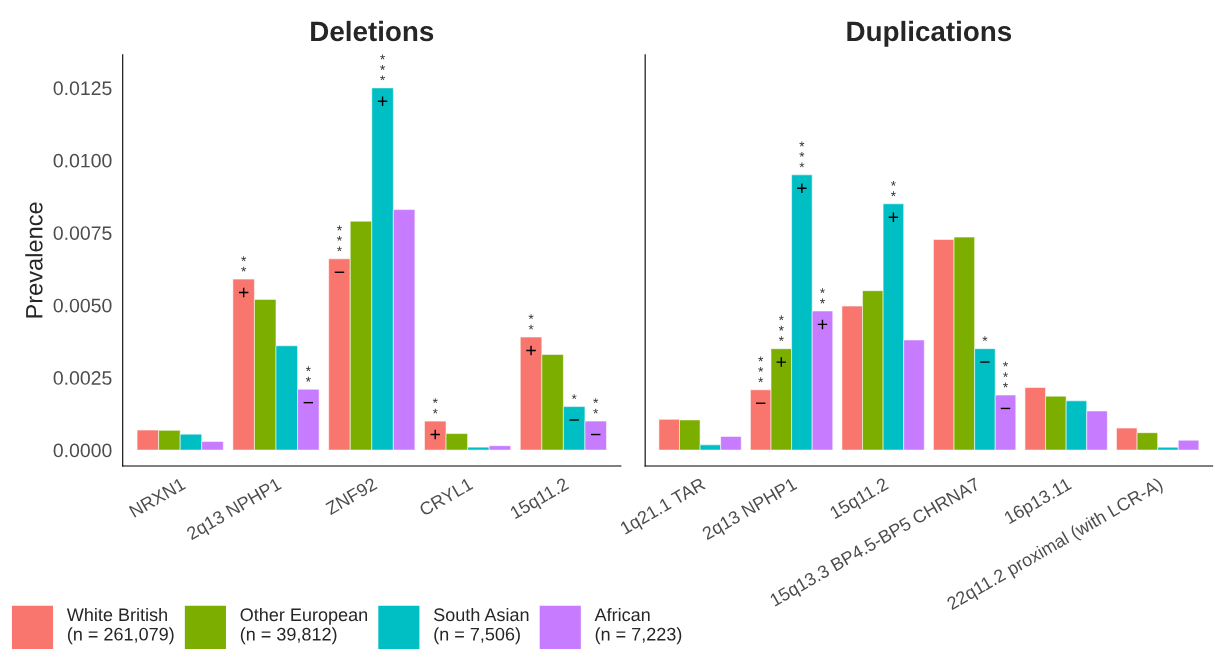 This screenshot has height=661, width=1215. What do you see at coordinates (929, 33) in the screenshot?
I see `chart-title: Duplications` at bounding box center [929, 33].